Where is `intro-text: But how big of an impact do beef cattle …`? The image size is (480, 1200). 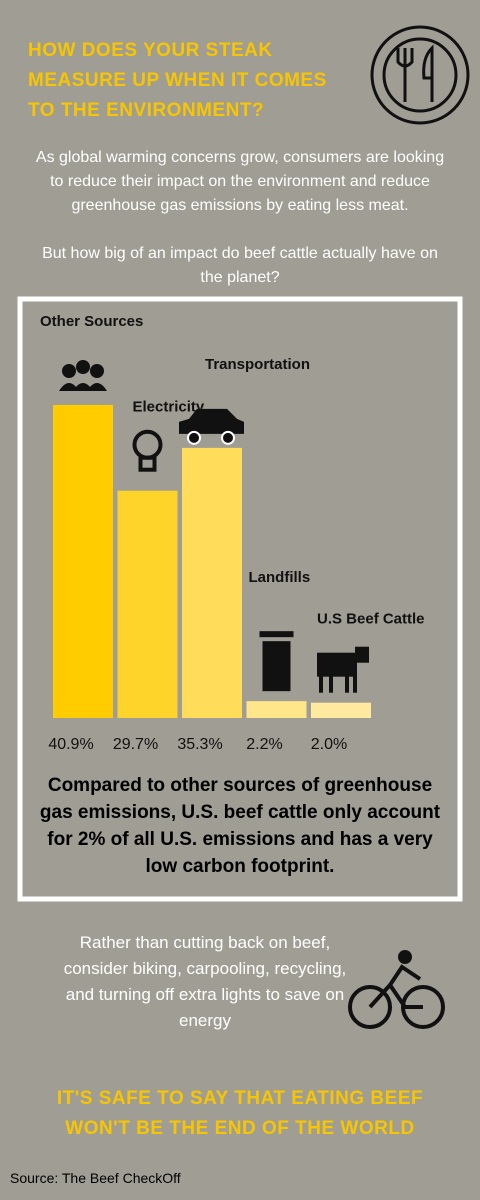 intro-text: But how big of an impact do beef cattle … is located at coordinates (240, 265).